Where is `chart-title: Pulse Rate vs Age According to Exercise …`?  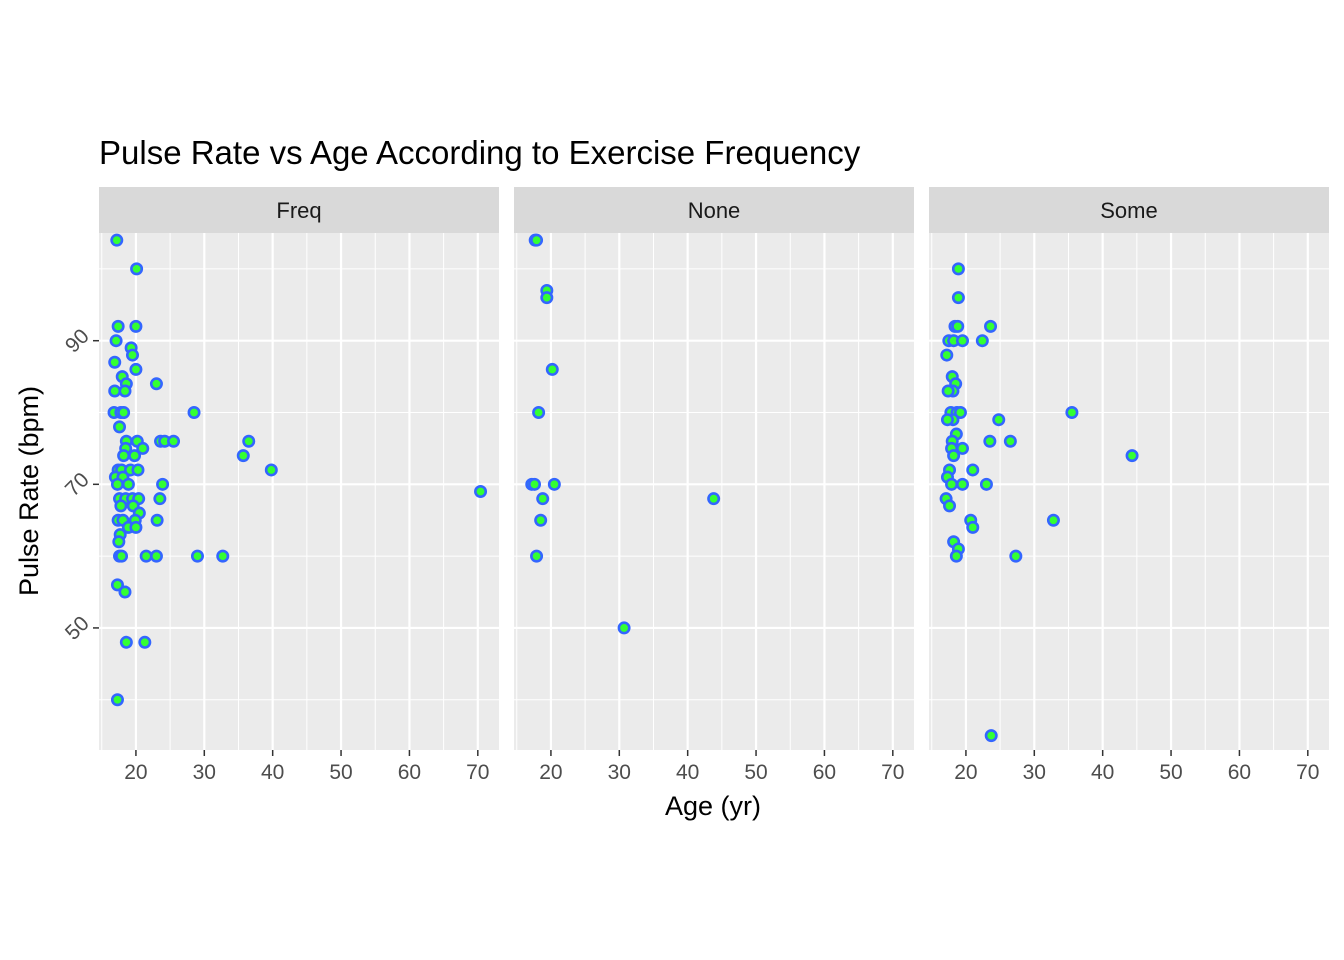
chart-title: Pulse Rate vs Age According to Exercise … is located at coordinates (480, 152).